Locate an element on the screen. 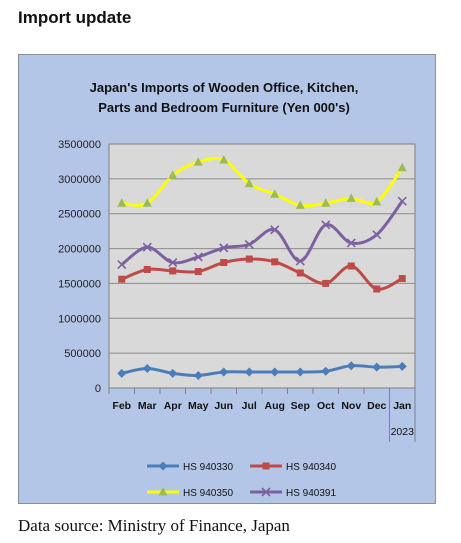 Image resolution: width=461 pixels, height=543 pixels. x-tick-label: Nov is located at coordinates (351, 406).